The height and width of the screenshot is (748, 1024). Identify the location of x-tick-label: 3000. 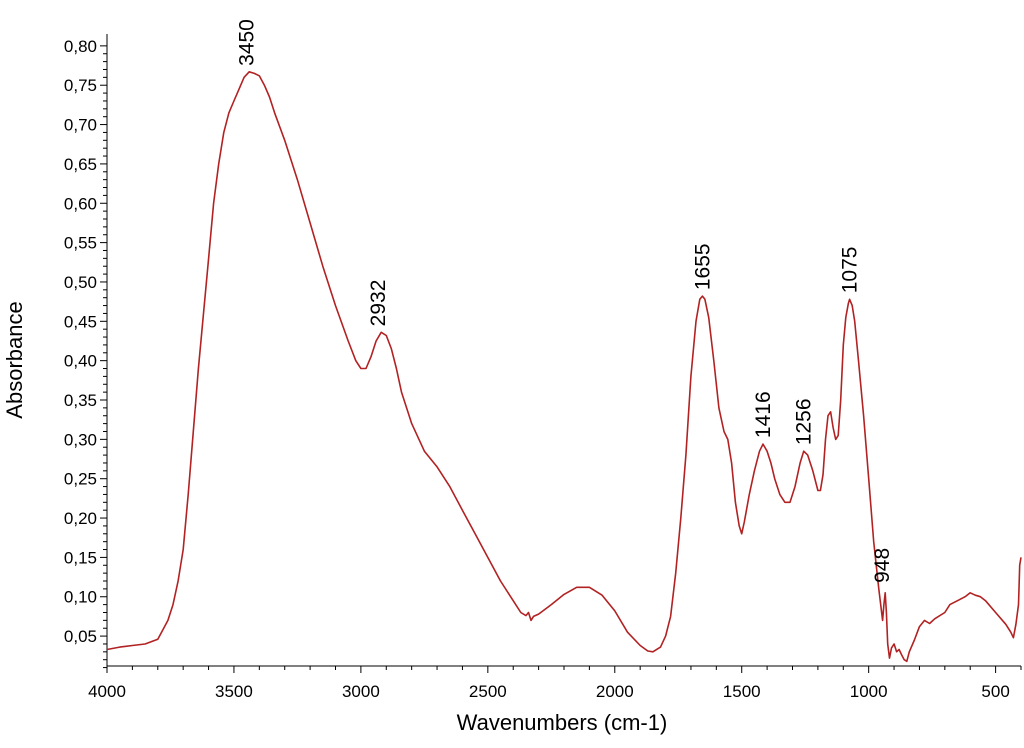
(361, 691).